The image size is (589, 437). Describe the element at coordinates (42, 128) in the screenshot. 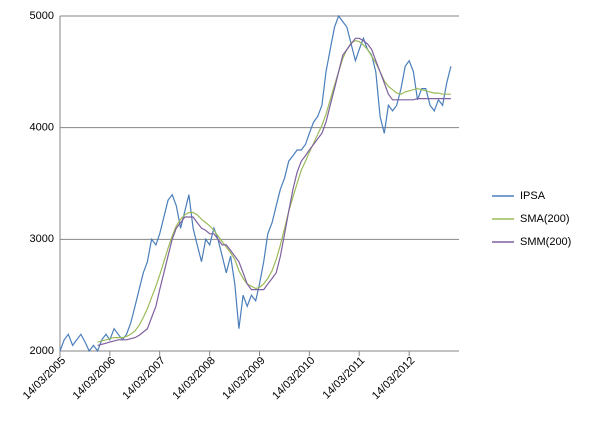

I see `y-tick-label: 4000` at that location.